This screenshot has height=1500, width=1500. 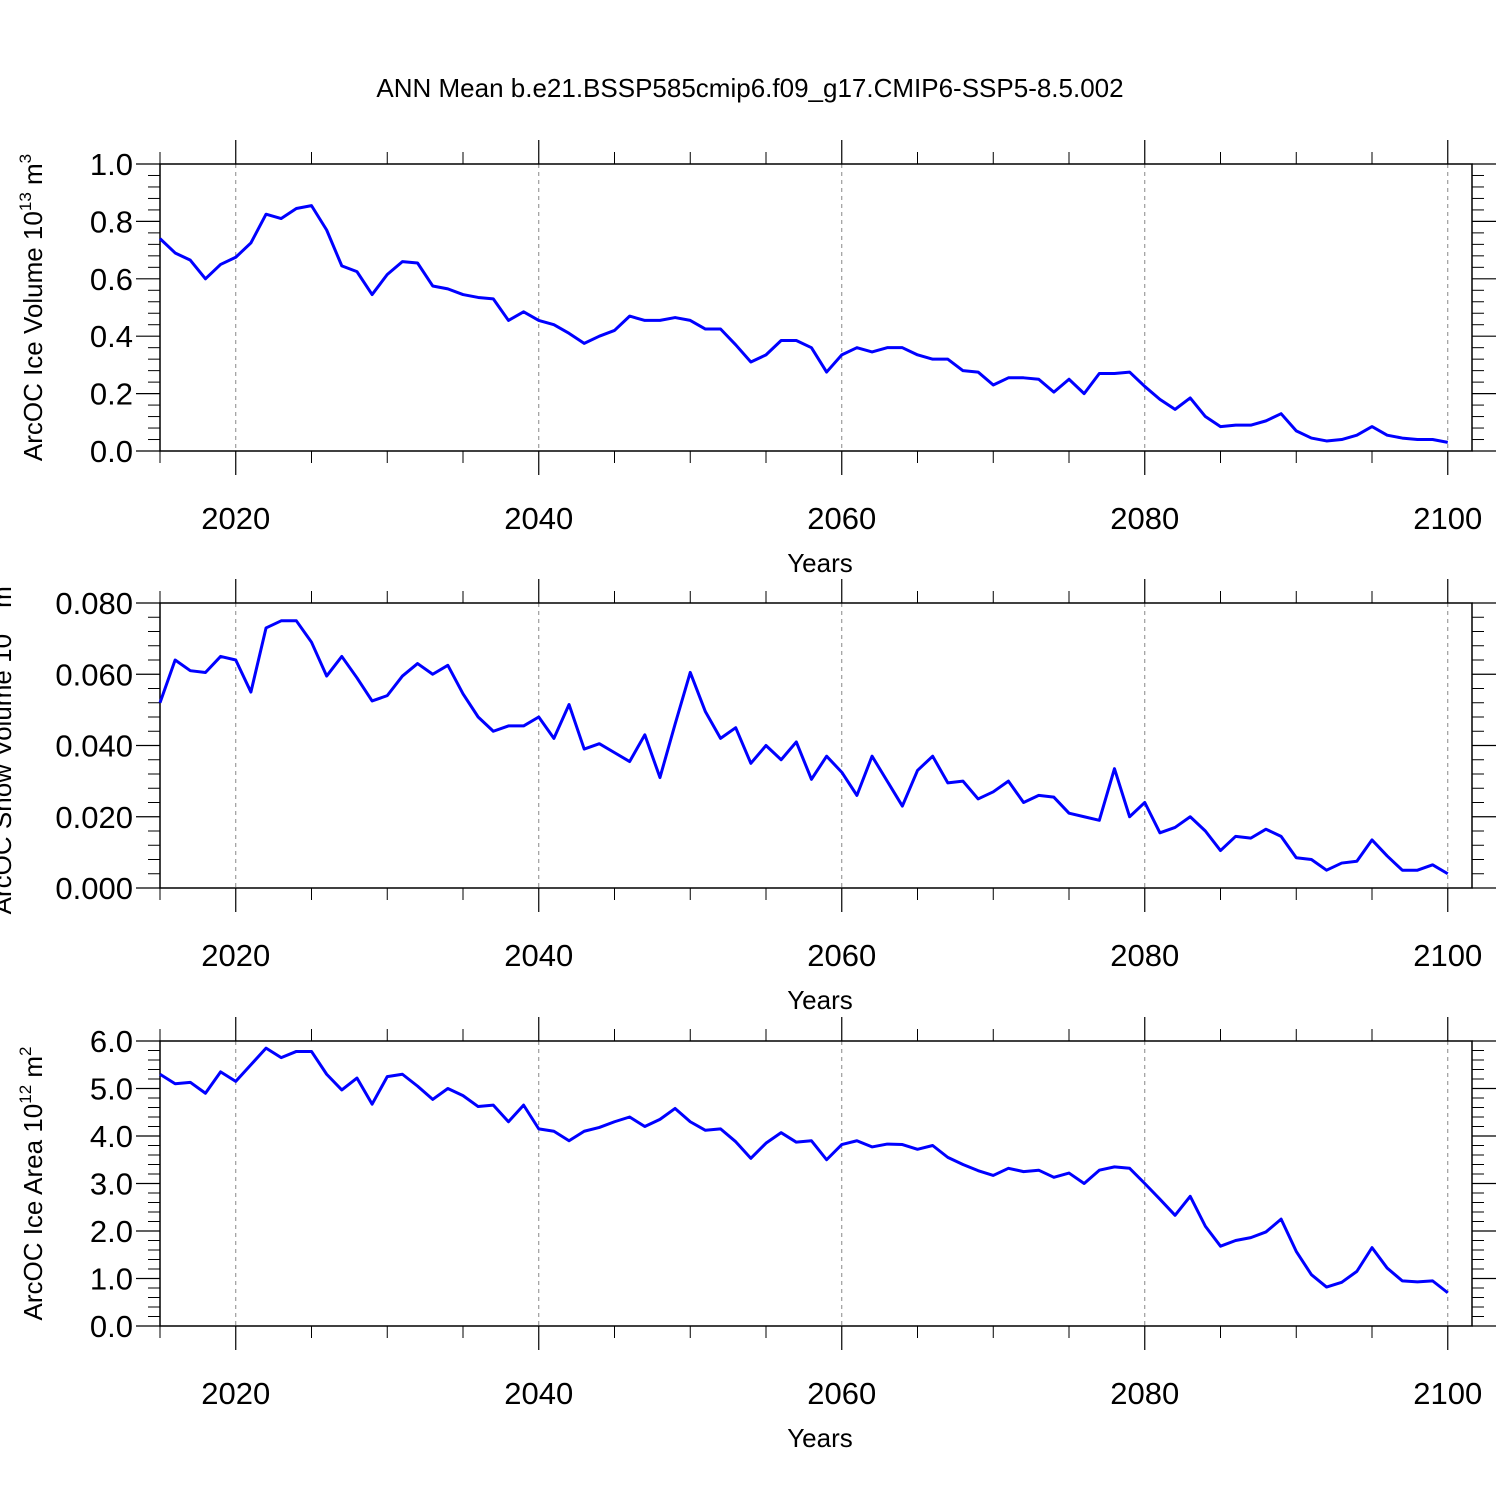 I want to click on y-tick-label: 0.6, so click(x=111, y=279).